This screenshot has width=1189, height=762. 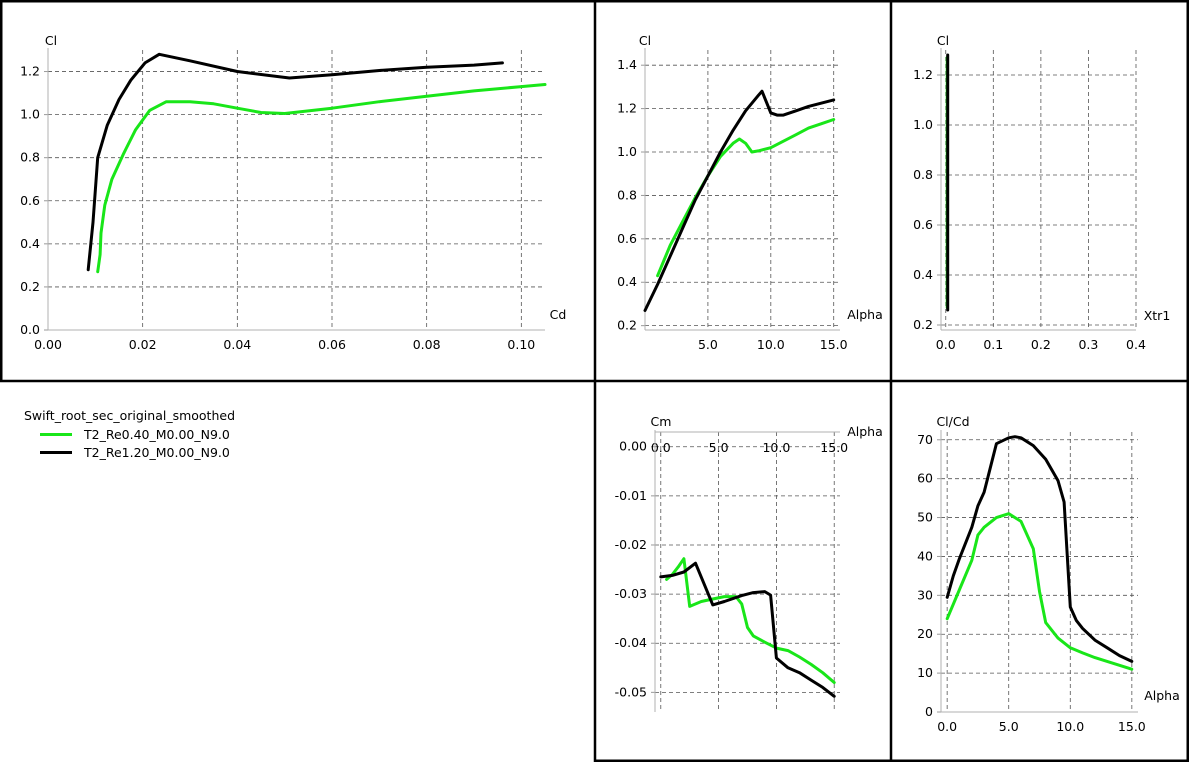 I want to click on y-tick-label: 70, so click(x=925, y=439).